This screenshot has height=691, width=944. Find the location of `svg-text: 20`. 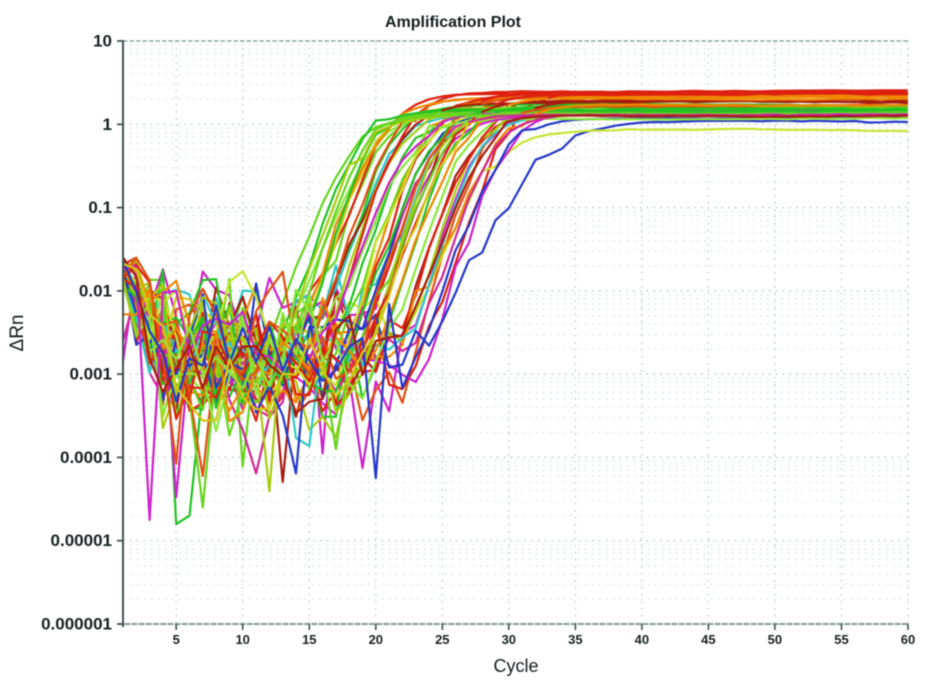

svg-text: 20 is located at coordinates (376, 639).